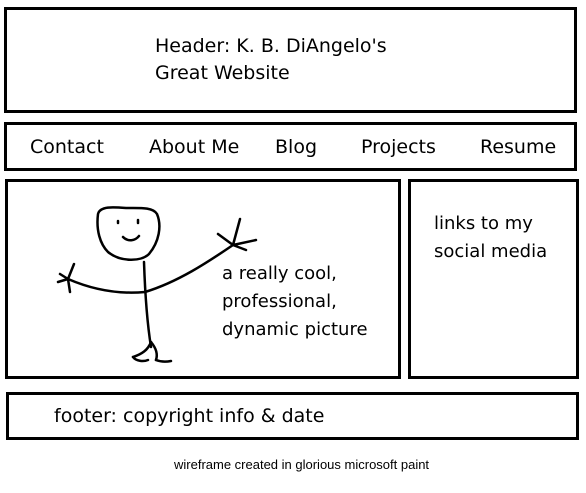 Image resolution: width=586 pixels, height=493 pixels. Describe the element at coordinates (194, 147) in the screenshot. I see `nav-item-about-me: About Me` at that location.